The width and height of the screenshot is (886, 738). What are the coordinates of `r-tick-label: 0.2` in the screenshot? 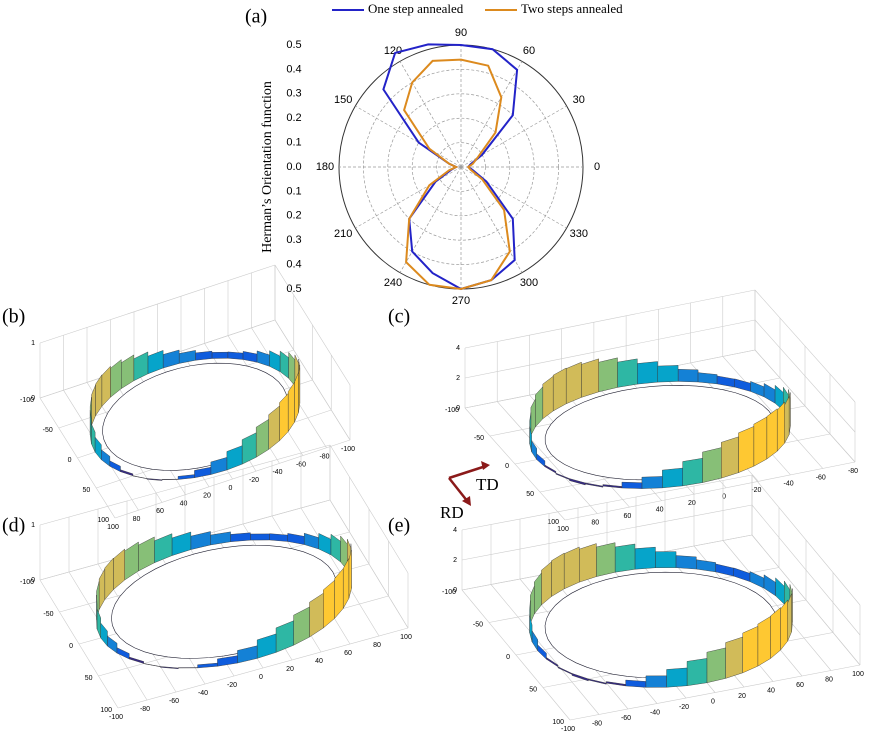 It's located at (293, 118).